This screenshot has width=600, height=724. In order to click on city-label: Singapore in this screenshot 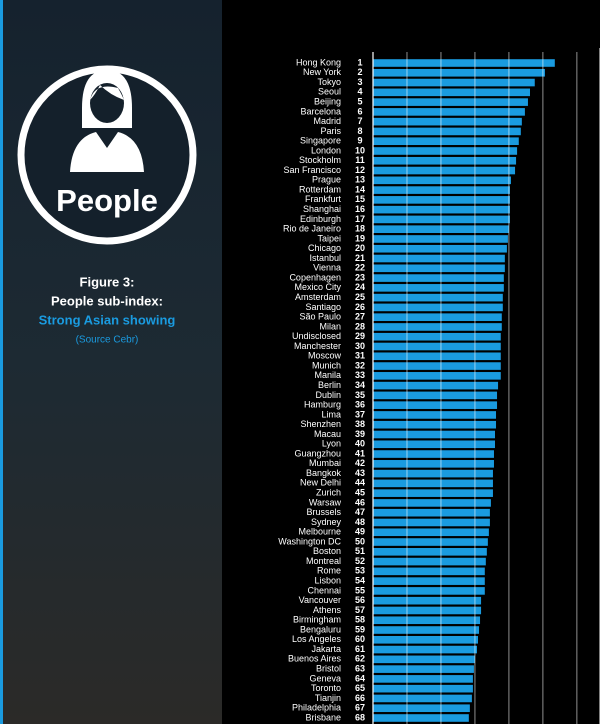, I will do `click(320, 141)`.